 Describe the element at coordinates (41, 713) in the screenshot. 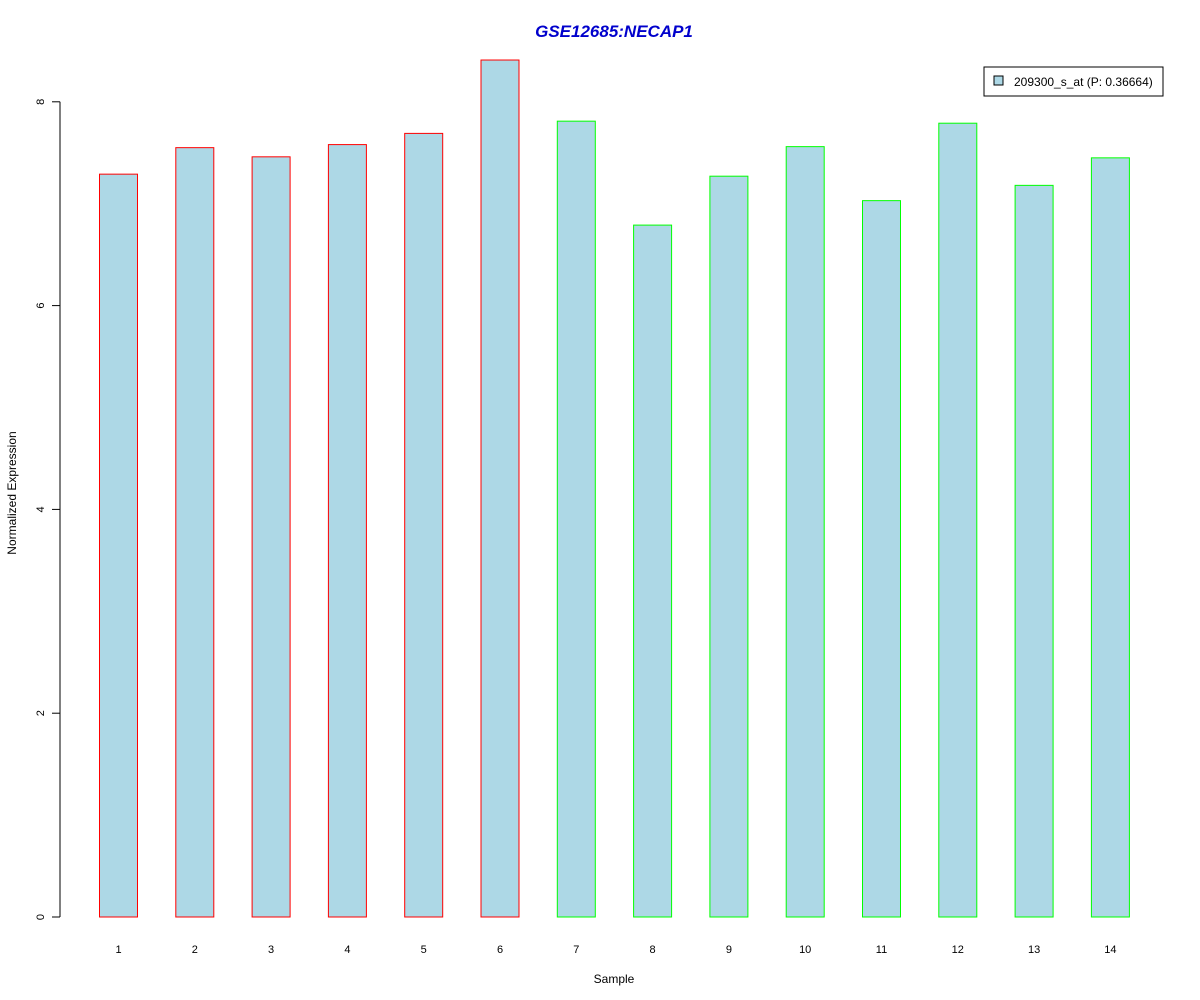

I see `y-tick-label: 2` at that location.